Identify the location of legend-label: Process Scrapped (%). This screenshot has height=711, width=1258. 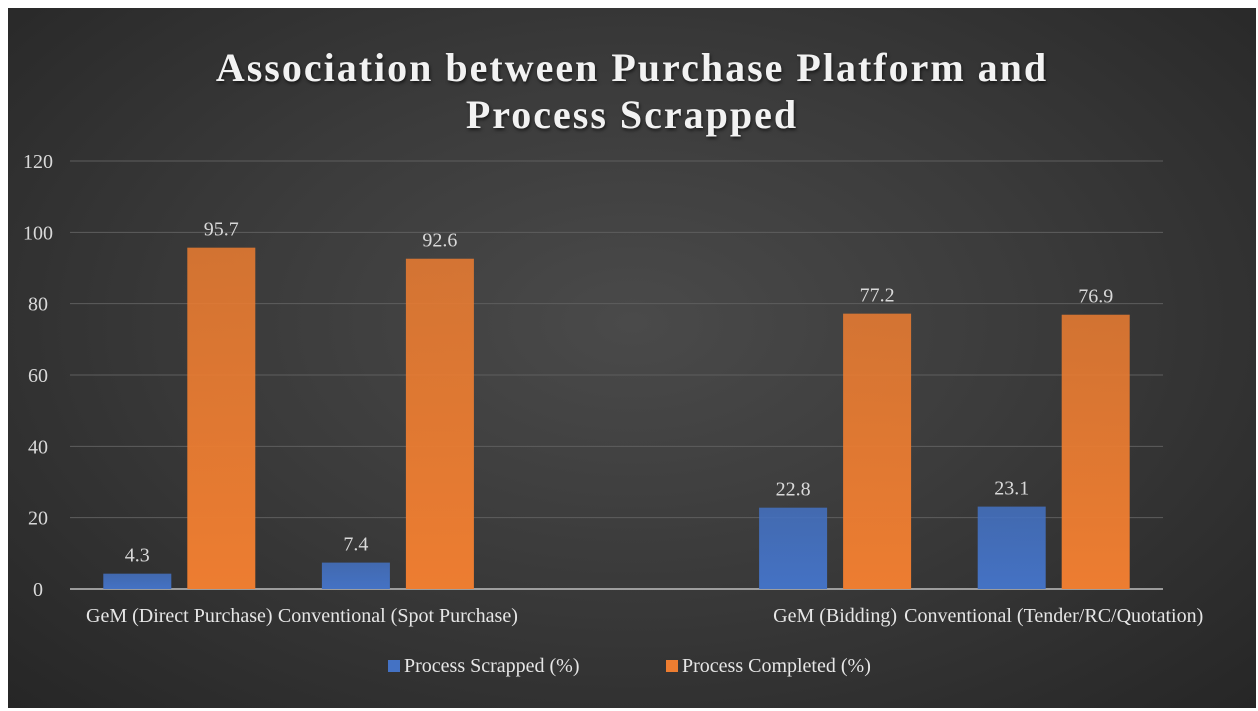
(492, 666).